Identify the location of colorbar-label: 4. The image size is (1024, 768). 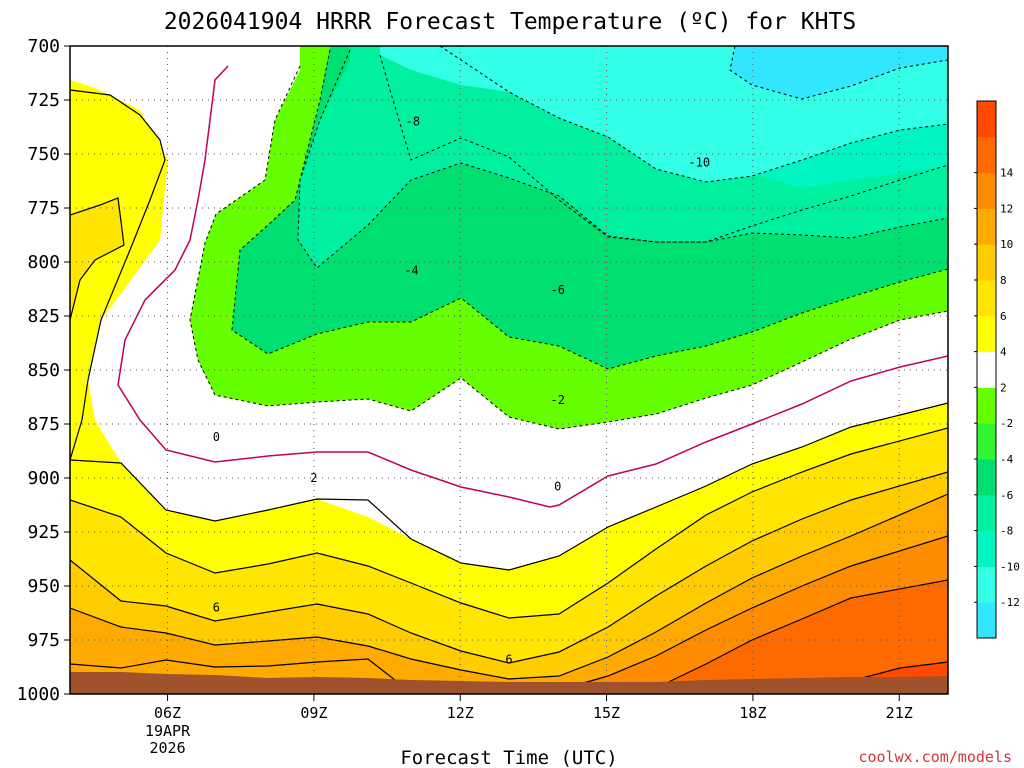
(1003, 352).